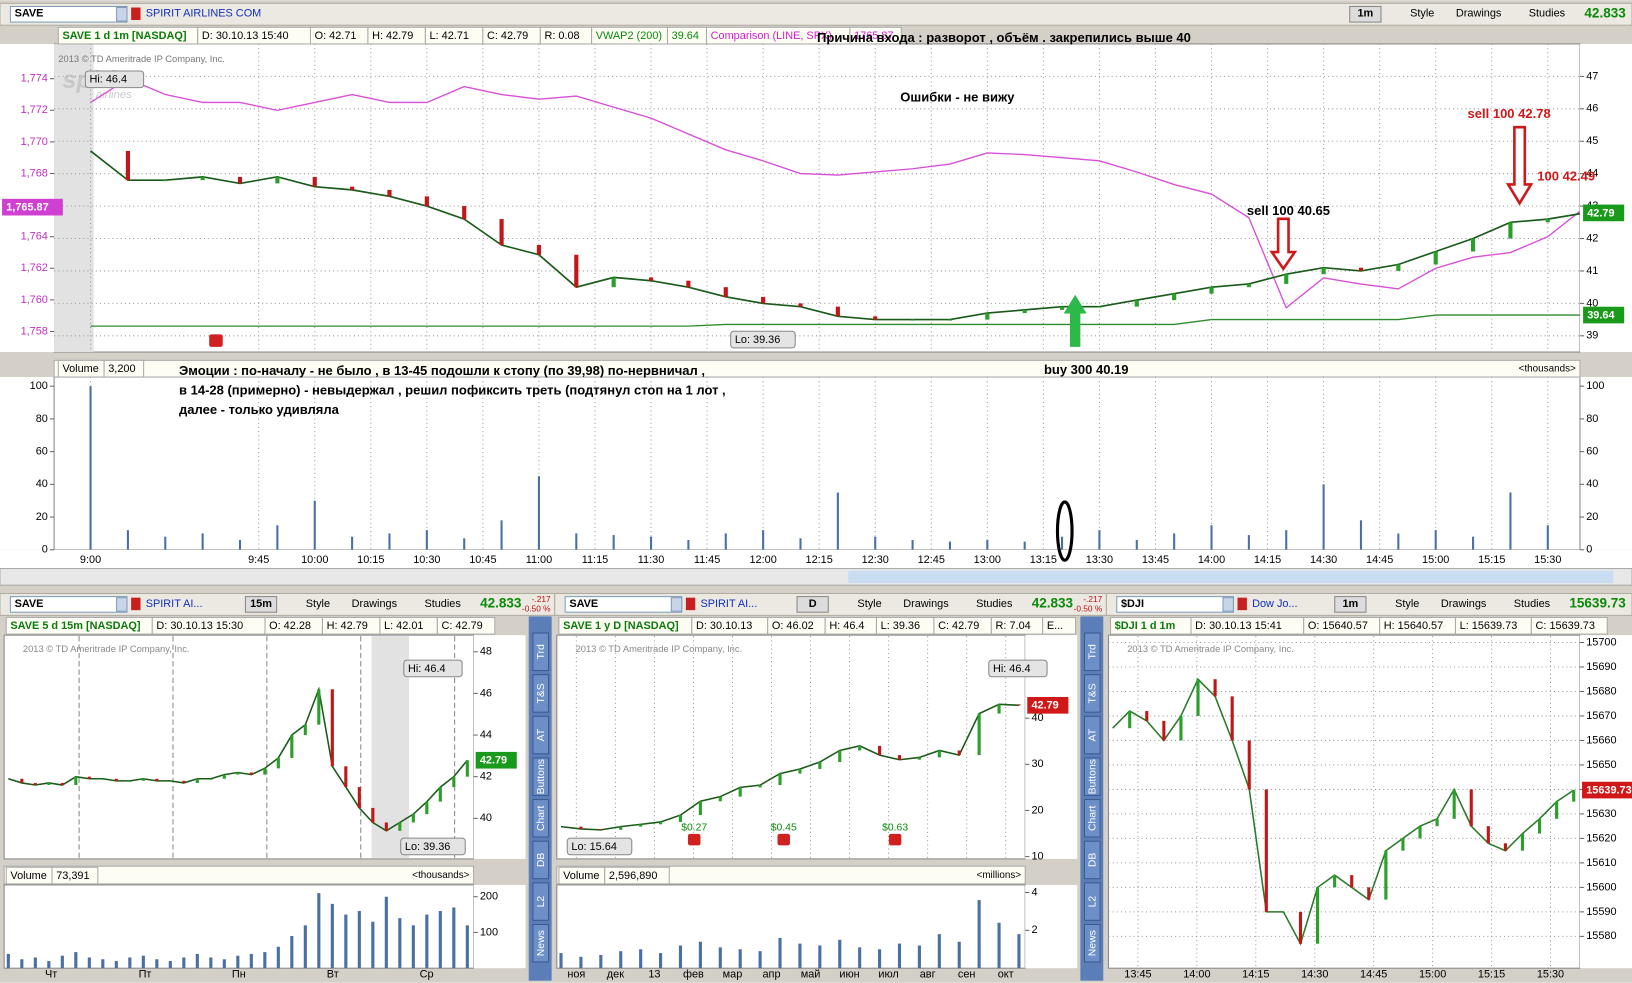 The image size is (1632, 983). I want to click on toolbar-bg, so click(816, 14).